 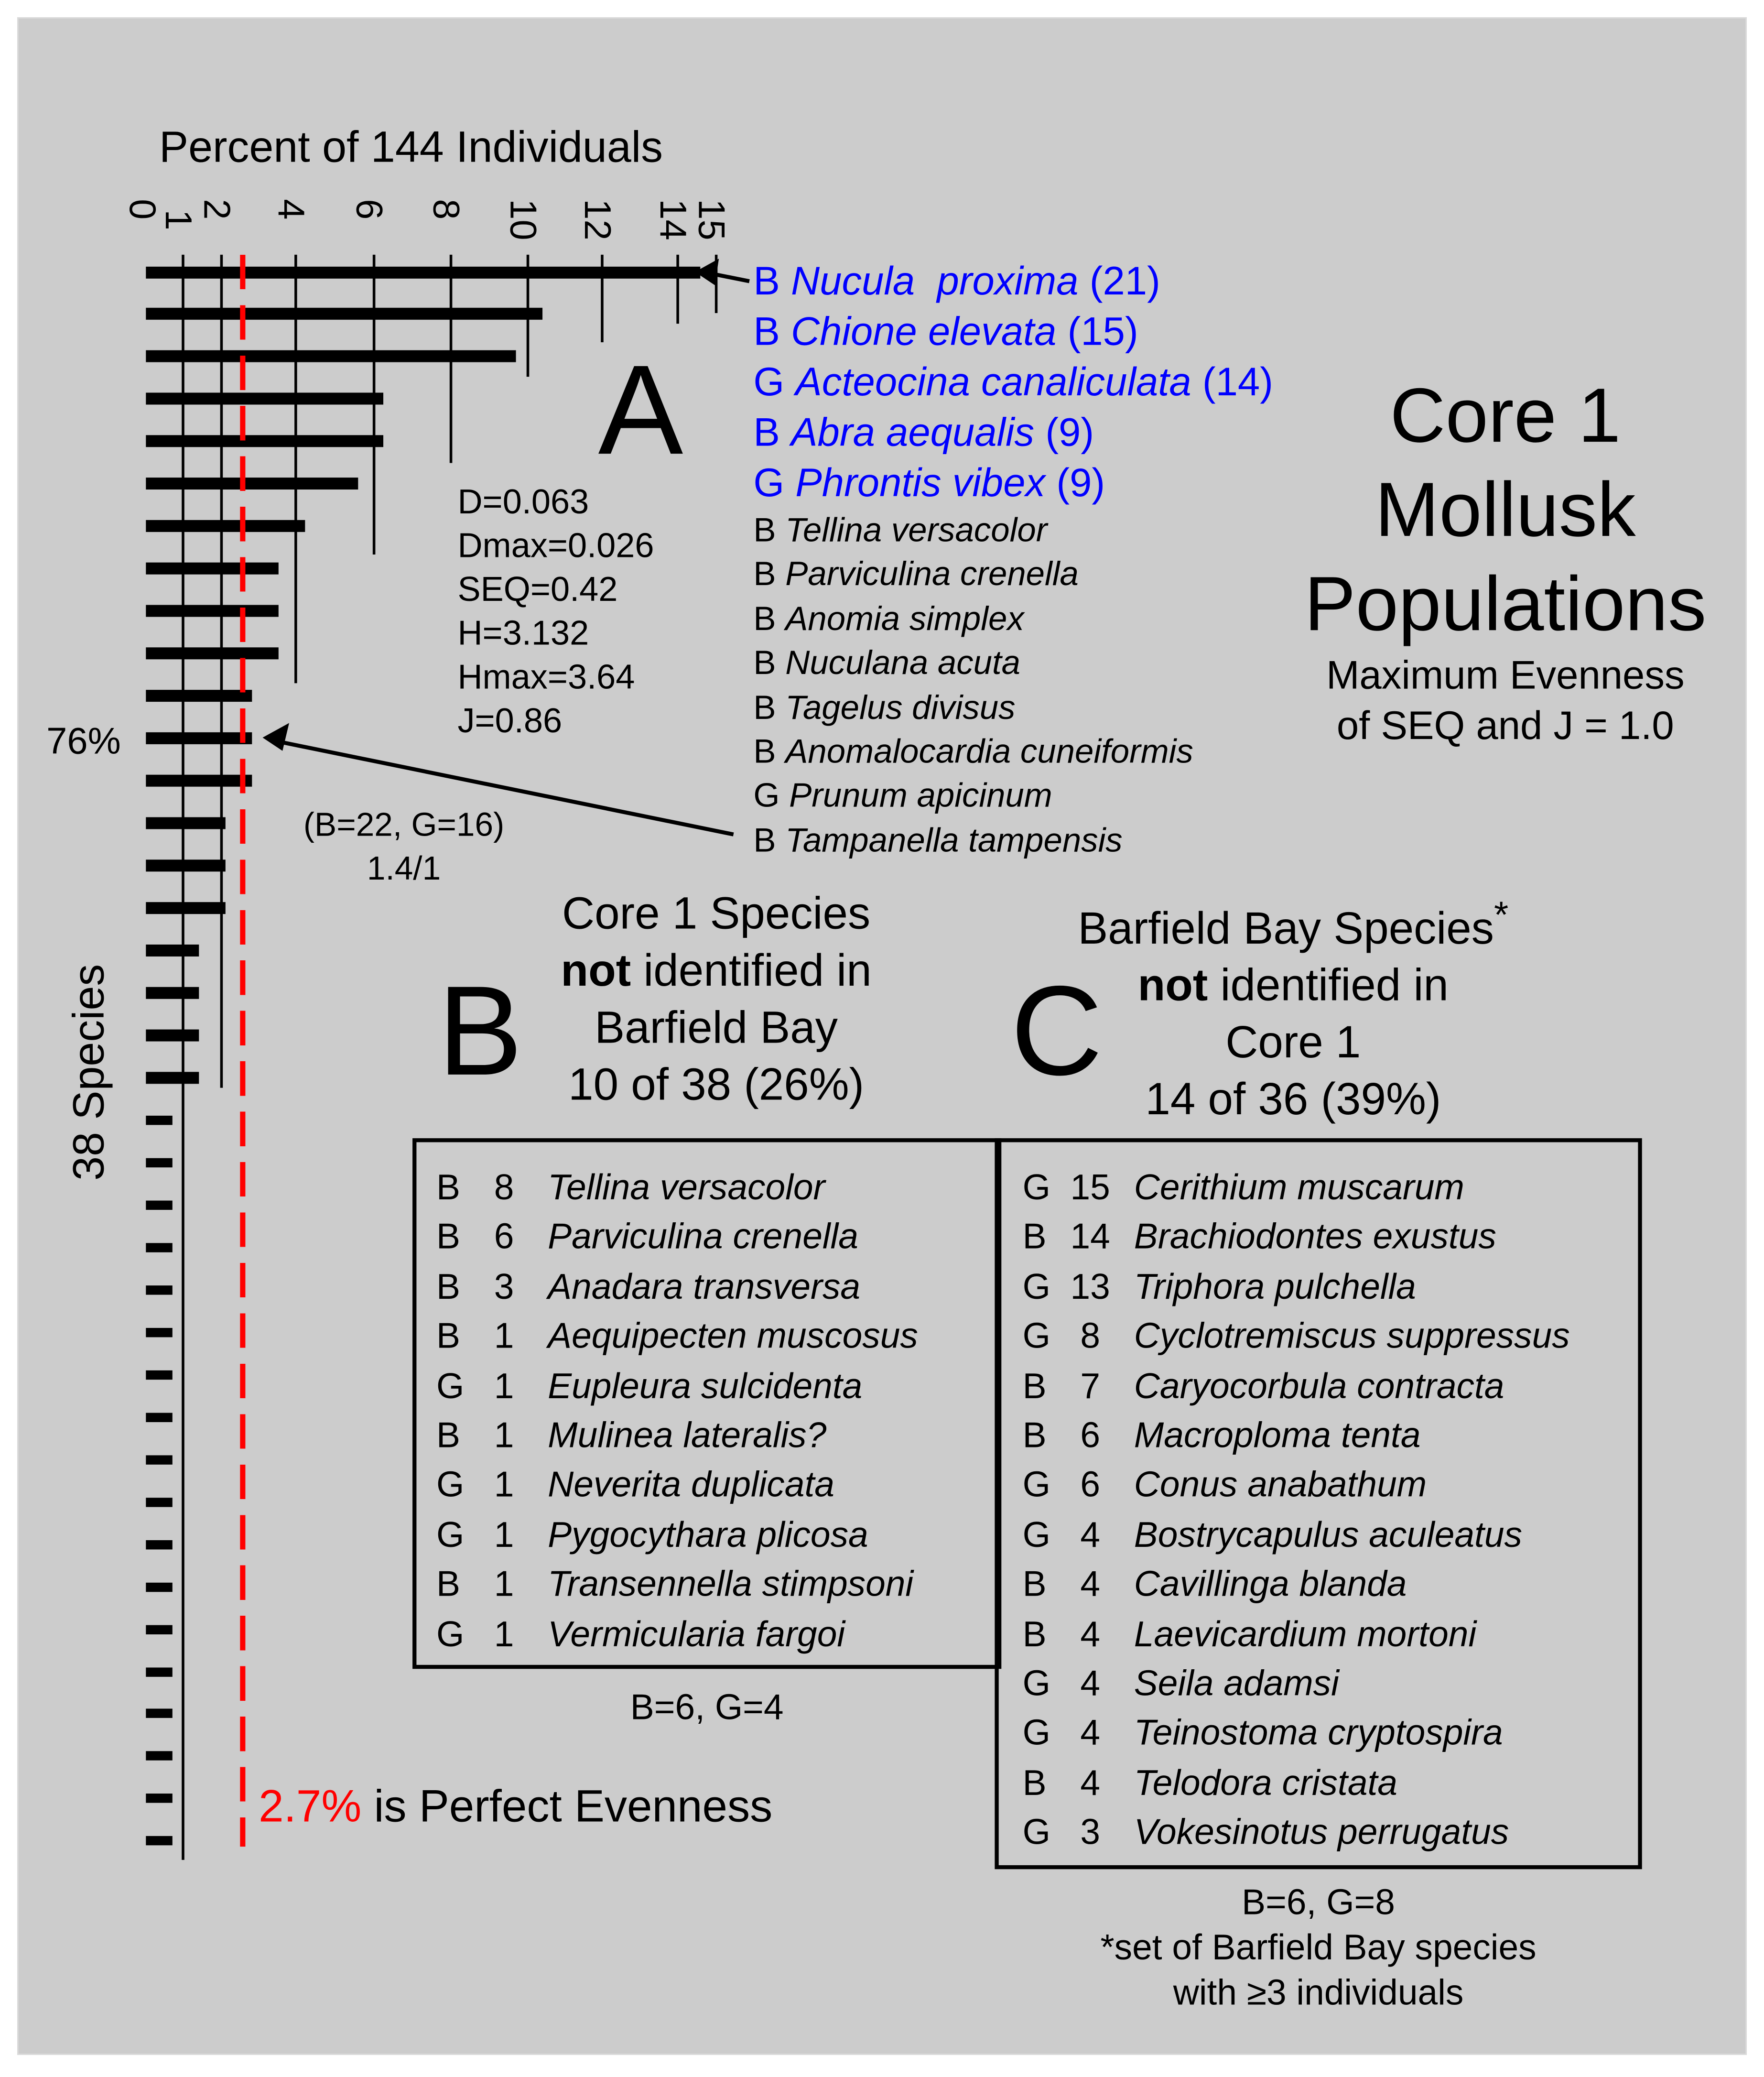 What do you see at coordinates (716, 914) in the screenshot?
I see `header-line: Core 1 Species` at bounding box center [716, 914].